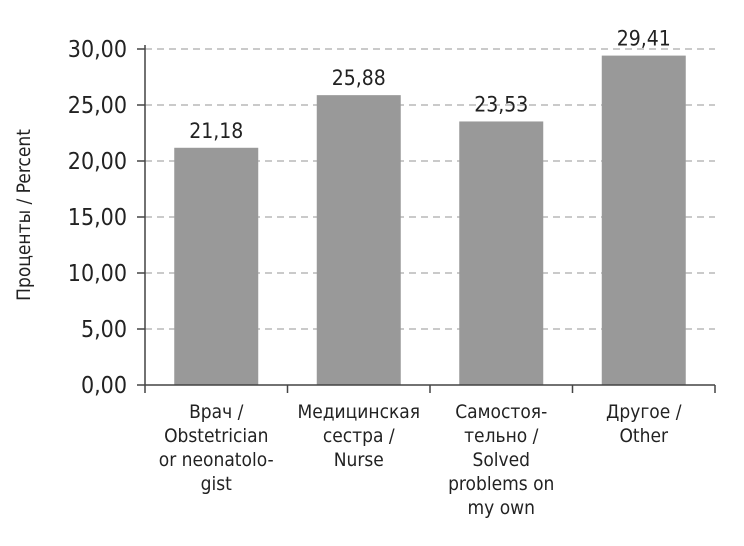  What do you see at coordinates (501, 104) in the screenshot?
I see `value-label: 23,53` at bounding box center [501, 104].